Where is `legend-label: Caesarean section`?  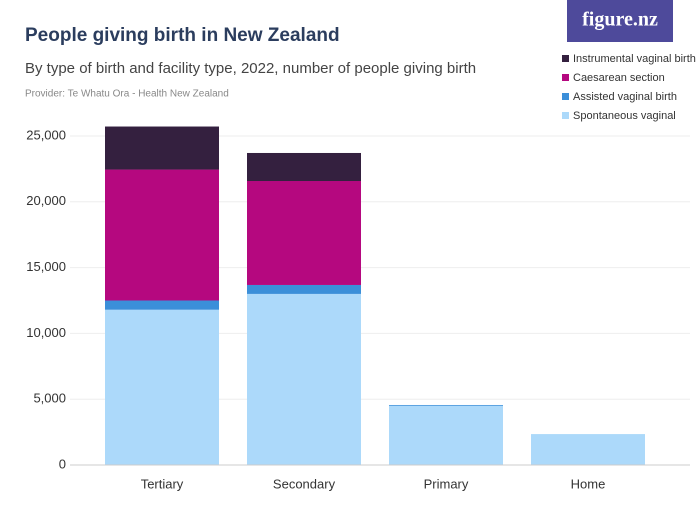 legend-label: Caesarean section is located at coordinates (619, 78).